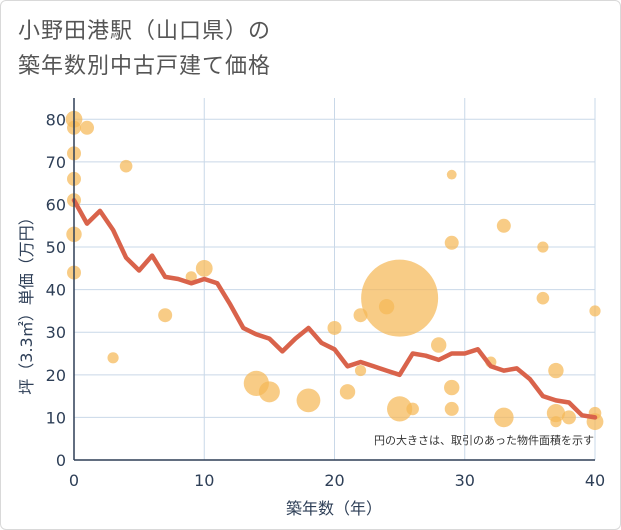  What do you see at coordinates (56, 204) in the screenshot?
I see `y-tick-label: 60` at bounding box center [56, 204].